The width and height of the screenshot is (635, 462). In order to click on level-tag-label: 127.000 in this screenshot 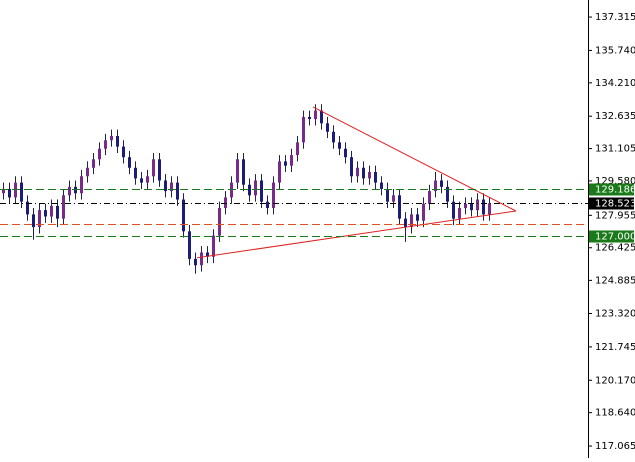, I will do `click(615, 237)`.